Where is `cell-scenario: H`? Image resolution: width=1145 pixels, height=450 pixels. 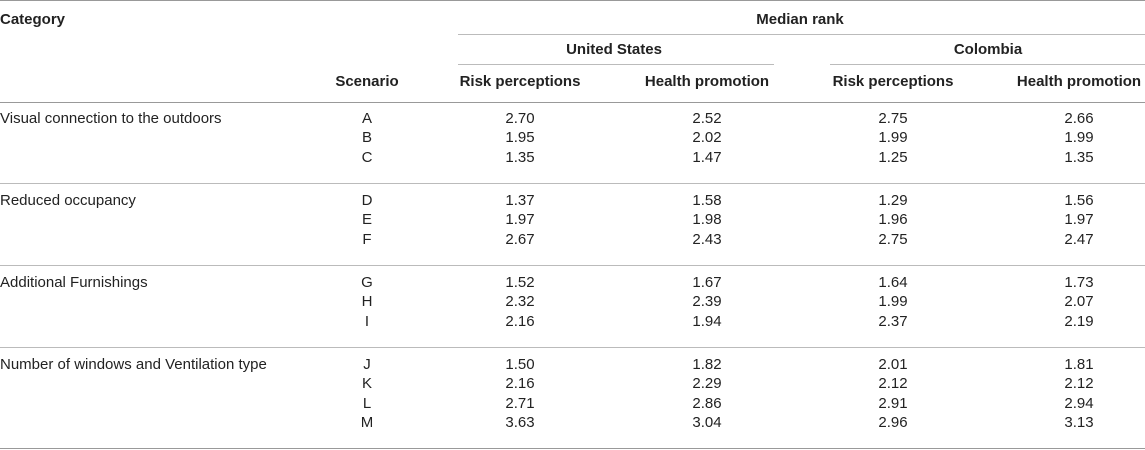
cell-scenario: H is located at coordinates (367, 302).